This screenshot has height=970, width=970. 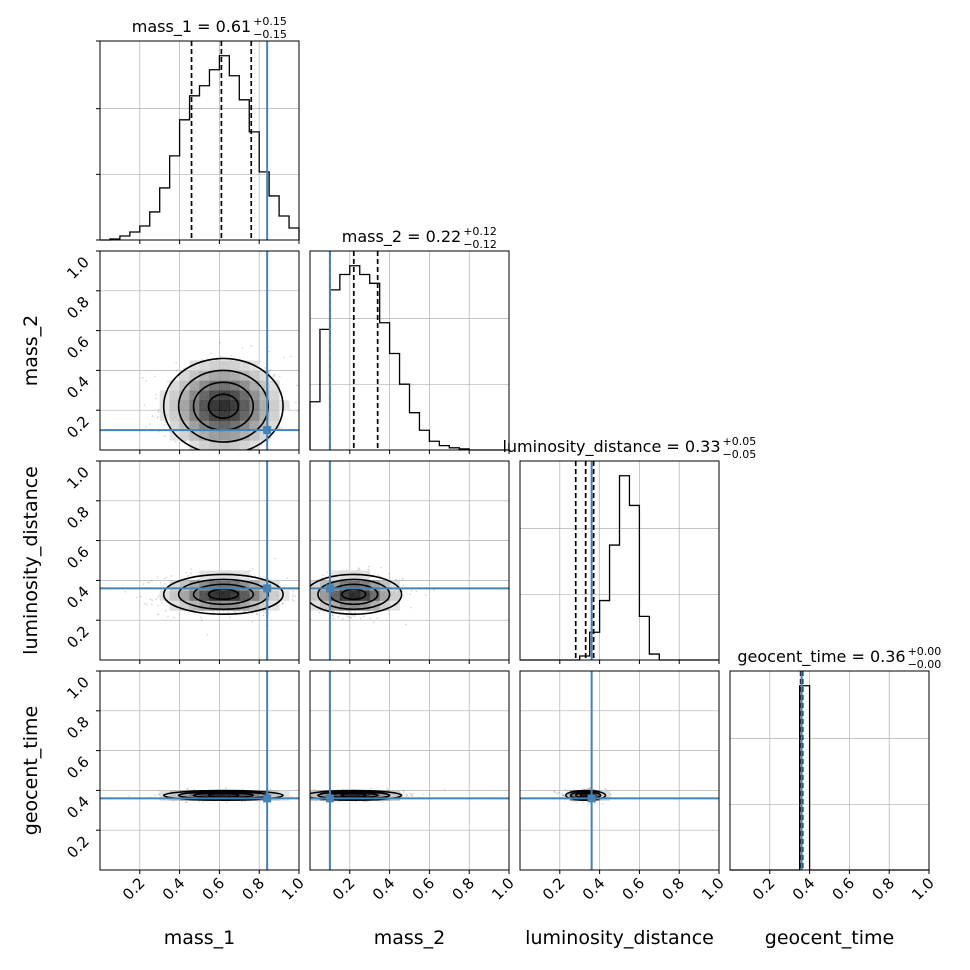 What do you see at coordinates (191, 27) in the screenshot?
I see `title-mass_1: mass_1 = 0.61` at bounding box center [191, 27].